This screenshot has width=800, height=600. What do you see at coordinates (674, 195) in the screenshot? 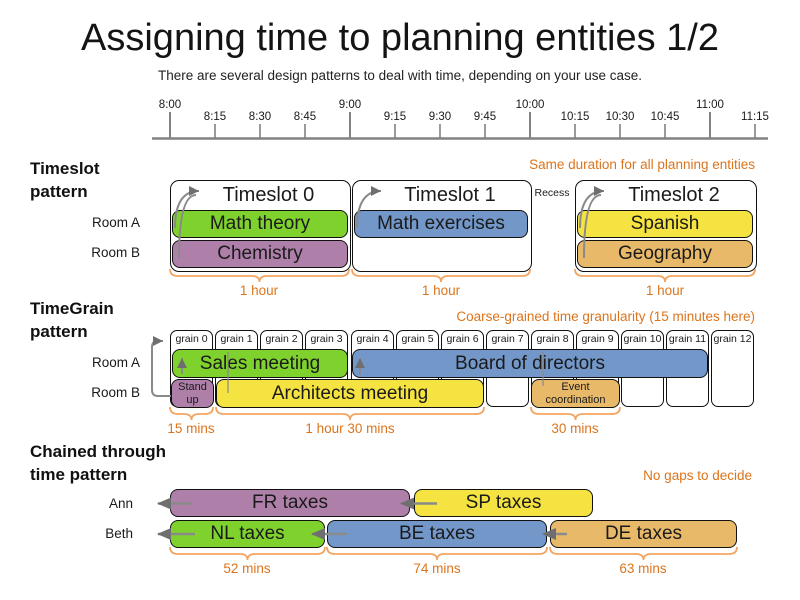
I see `timeslot-label-2: Timeslot 2` at bounding box center [674, 195].